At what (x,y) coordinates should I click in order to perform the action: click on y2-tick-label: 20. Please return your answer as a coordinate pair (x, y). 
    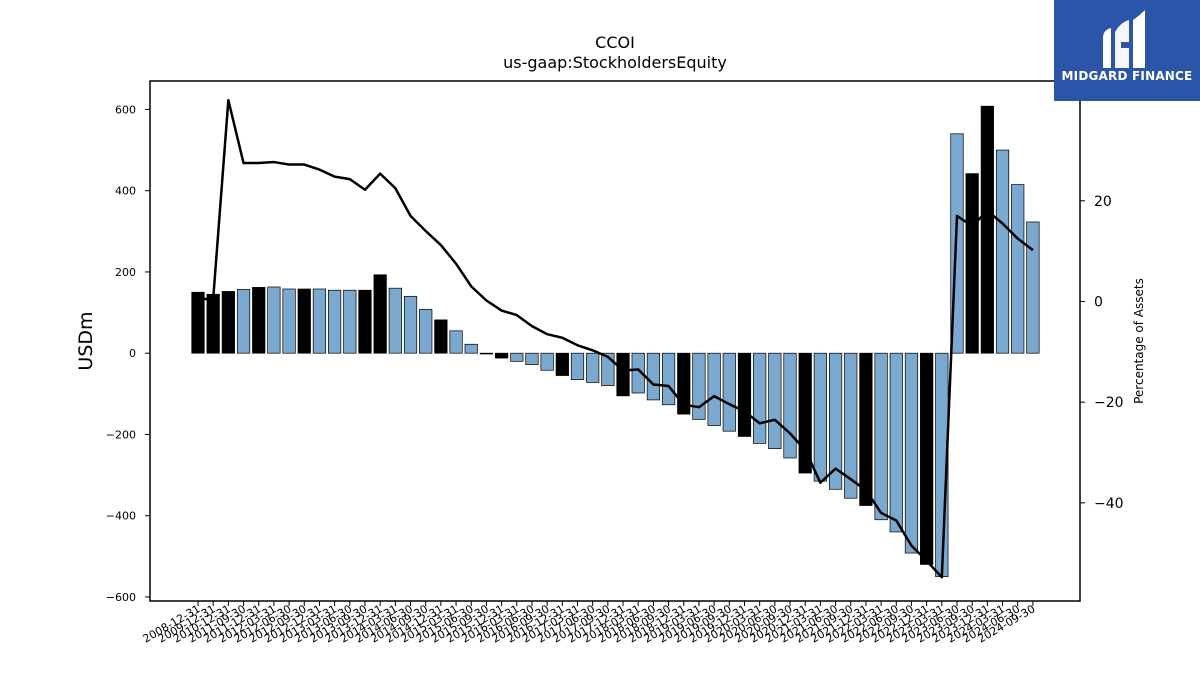
    Looking at the image, I should click on (1103, 202).